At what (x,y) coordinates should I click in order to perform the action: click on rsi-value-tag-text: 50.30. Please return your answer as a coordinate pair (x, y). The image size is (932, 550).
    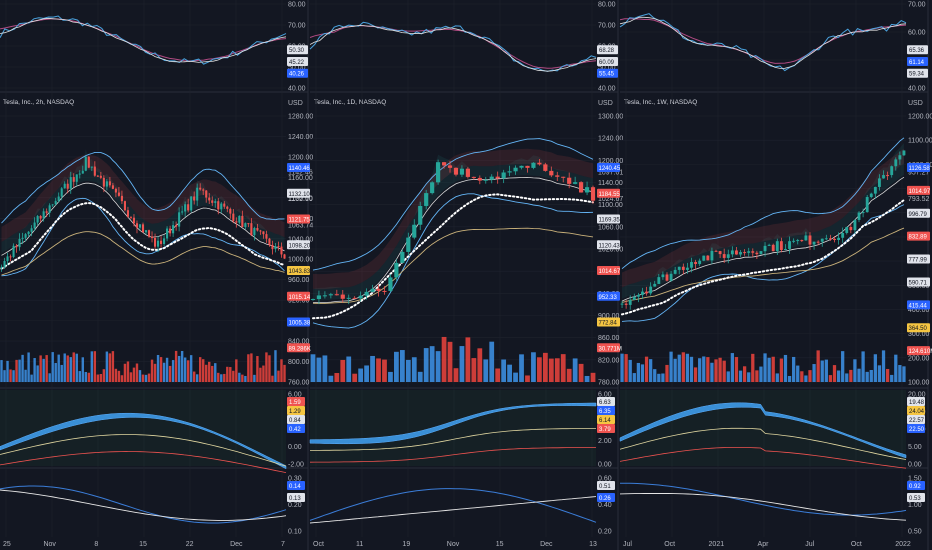
    Looking at the image, I should click on (297, 51).